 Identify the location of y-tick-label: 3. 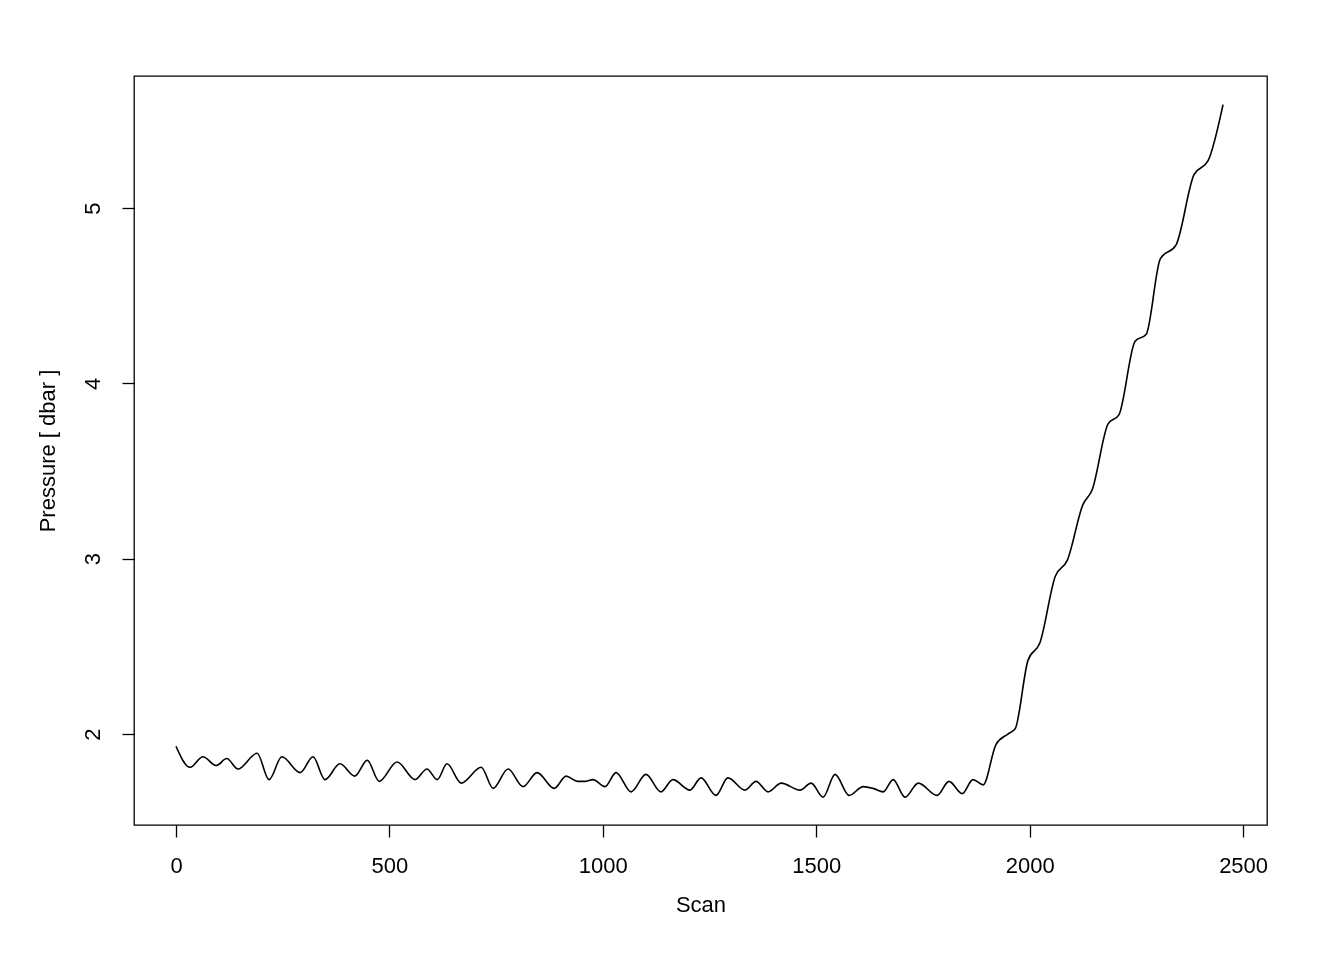
(92, 559).